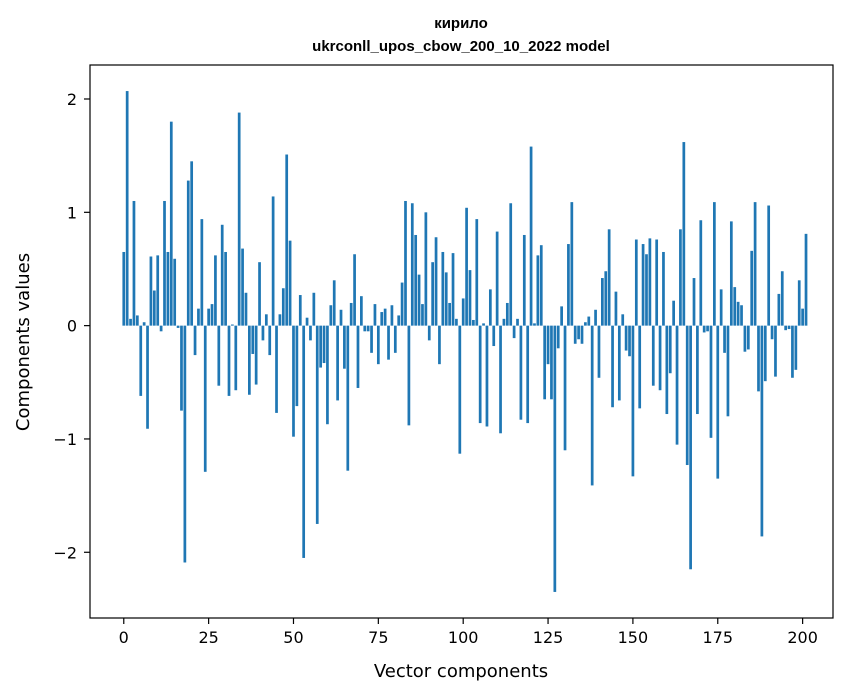 The image size is (847, 696). Describe the element at coordinates (72, 326) in the screenshot. I see `y-tick-label: 0` at that location.